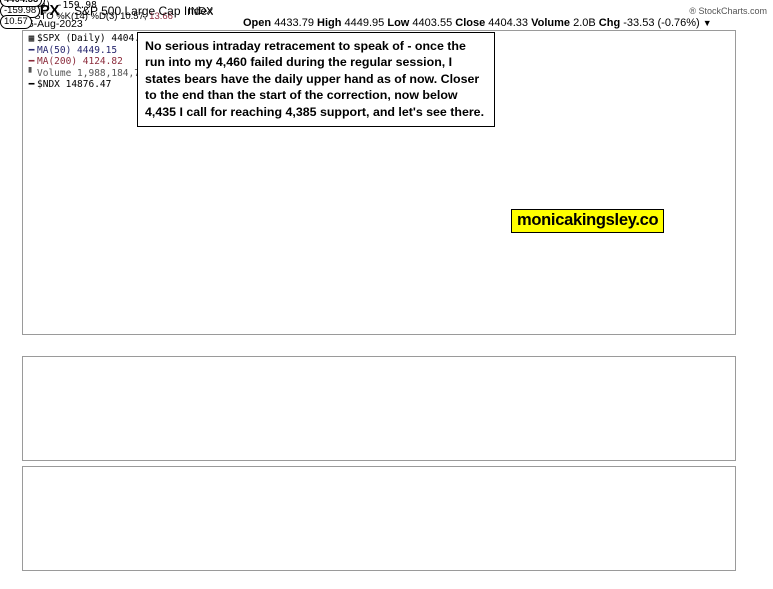  What do you see at coordinates (161, 16) in the screenshot?
I see `sto-d-value: 13.66` at bounding box center [161, 16].